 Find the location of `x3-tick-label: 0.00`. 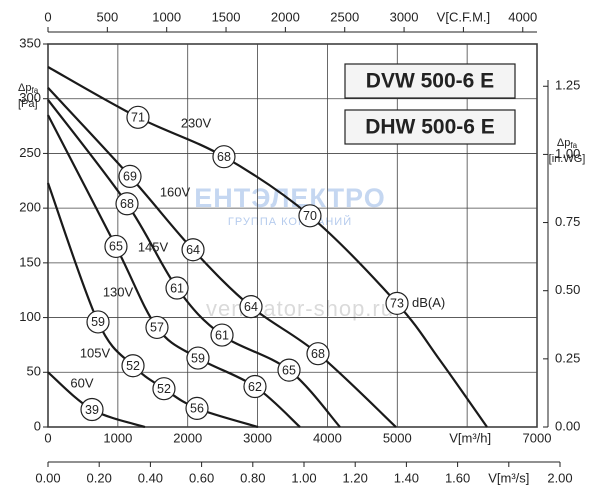

x3-tick-label: 0.00 is located at coordinates (47, 477).